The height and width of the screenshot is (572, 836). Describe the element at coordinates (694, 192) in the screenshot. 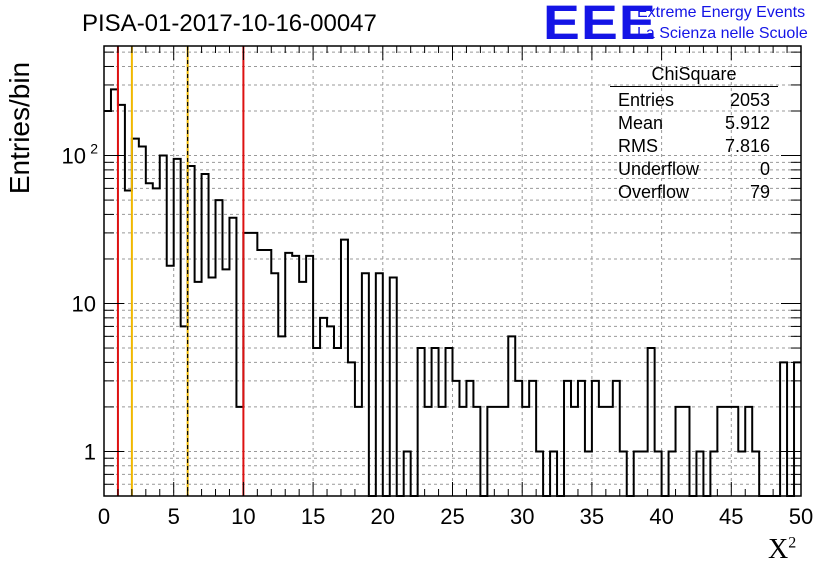

I see `stats-row: Overflow 79` at that location.